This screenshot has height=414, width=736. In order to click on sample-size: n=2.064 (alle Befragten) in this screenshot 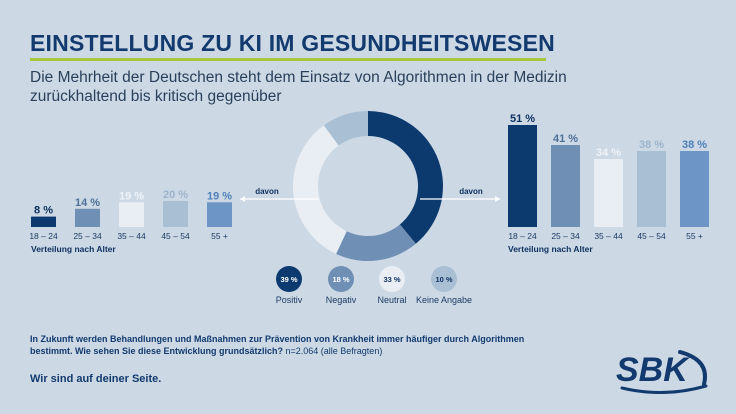, I will do `click(334, 350)`.